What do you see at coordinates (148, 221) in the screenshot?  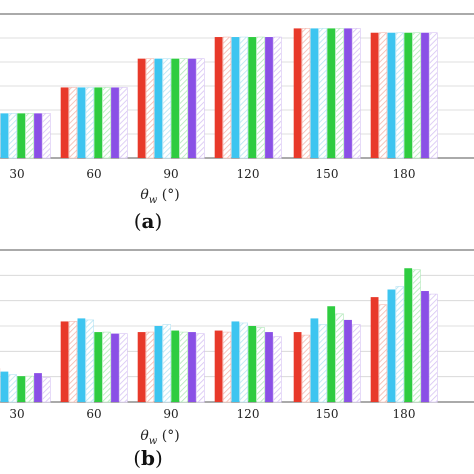 I see `panel-label: (a)` at bounding box center [148, 221].